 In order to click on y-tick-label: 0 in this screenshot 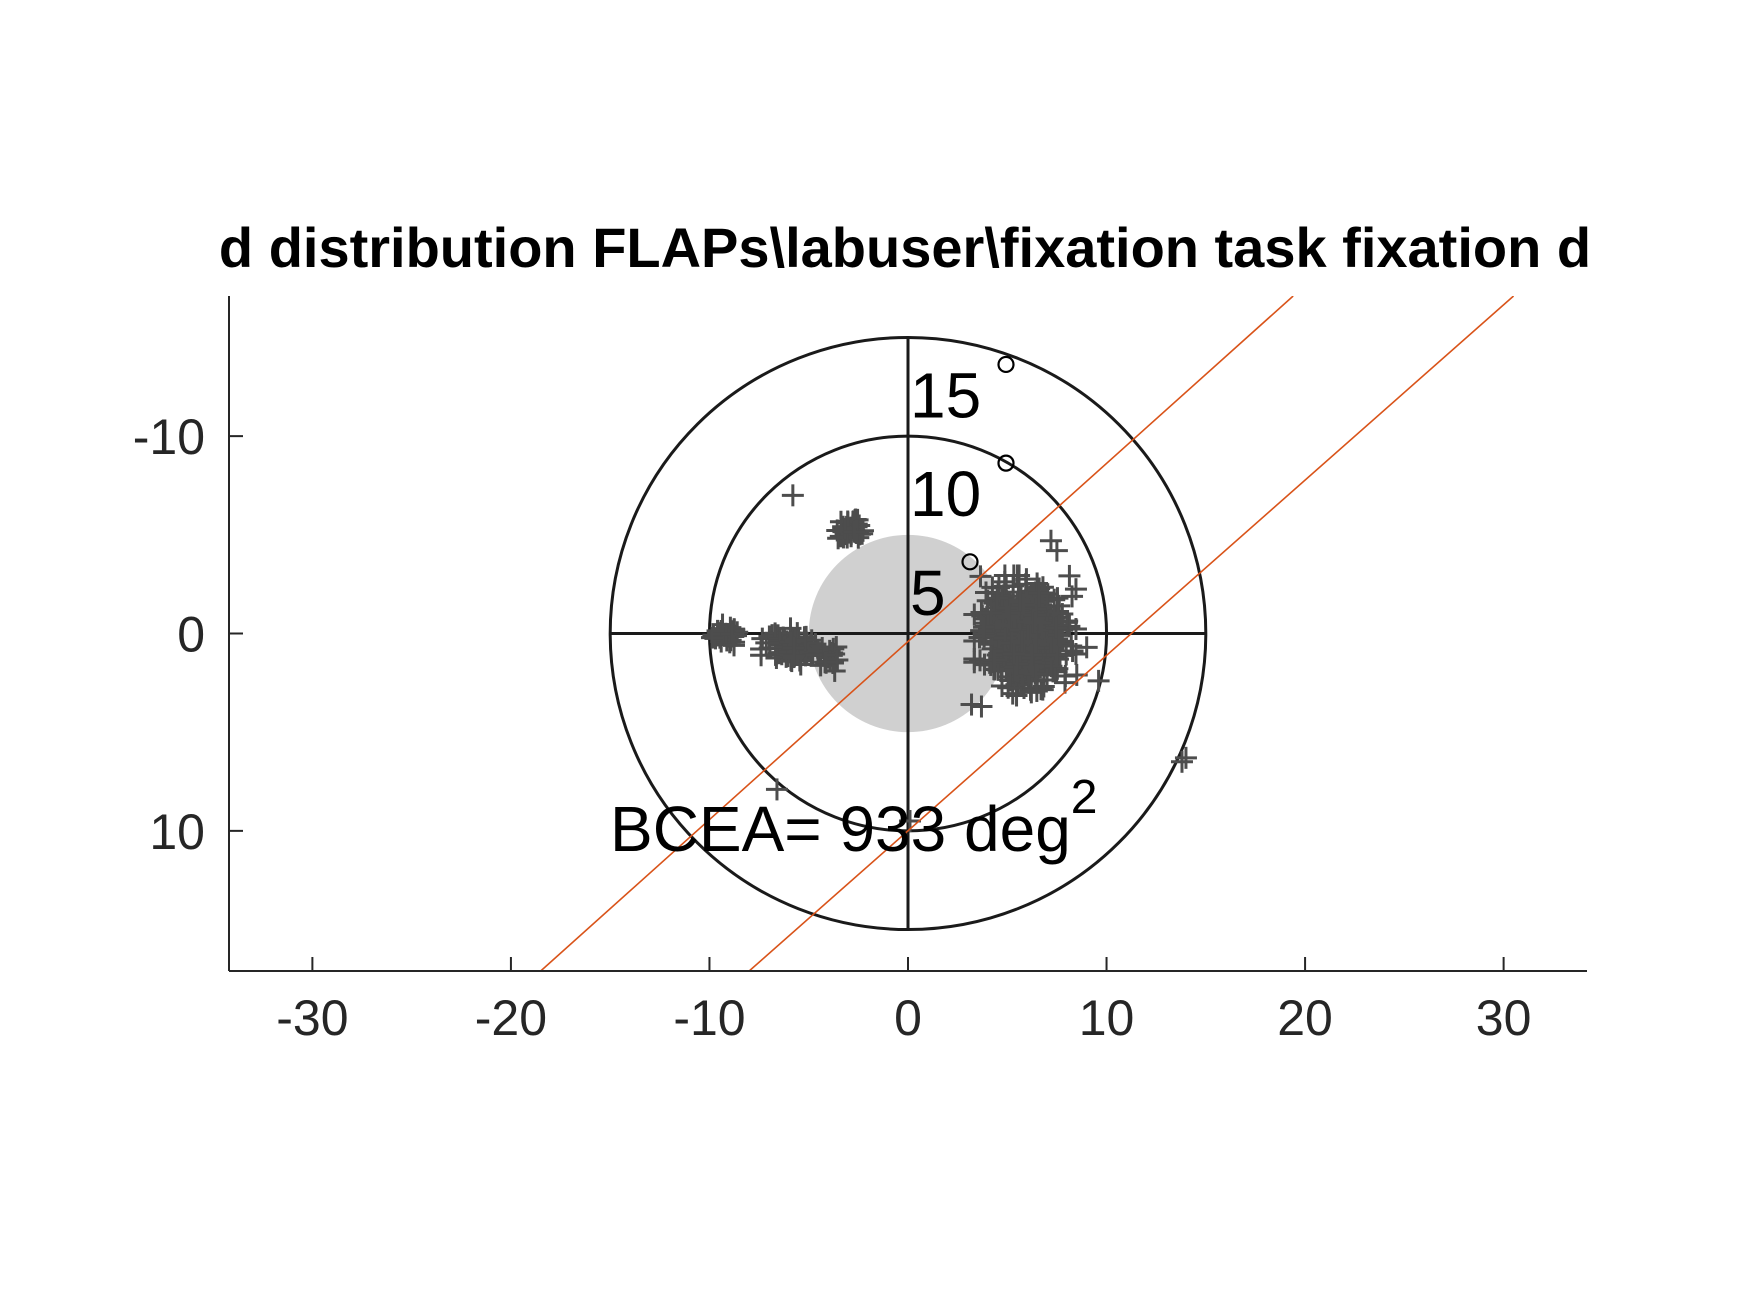, I will do `click(191, 635)`.